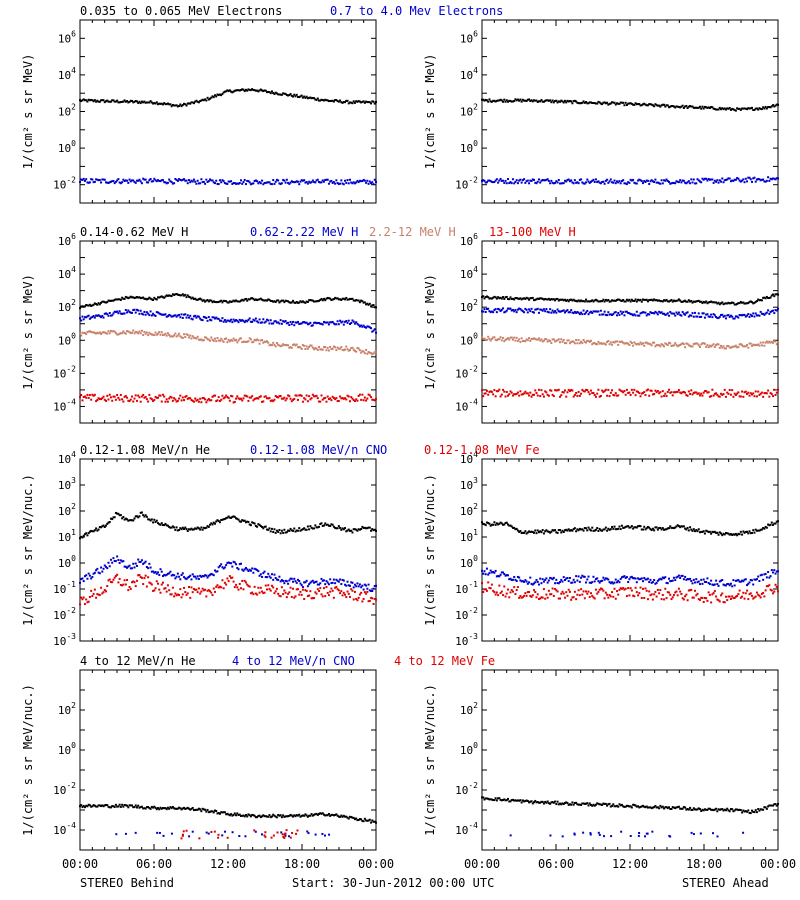  Describe the element at coordinates (532, 232) in the screenshot. I see `legend-entry: 13-100 MeV H` at that location.